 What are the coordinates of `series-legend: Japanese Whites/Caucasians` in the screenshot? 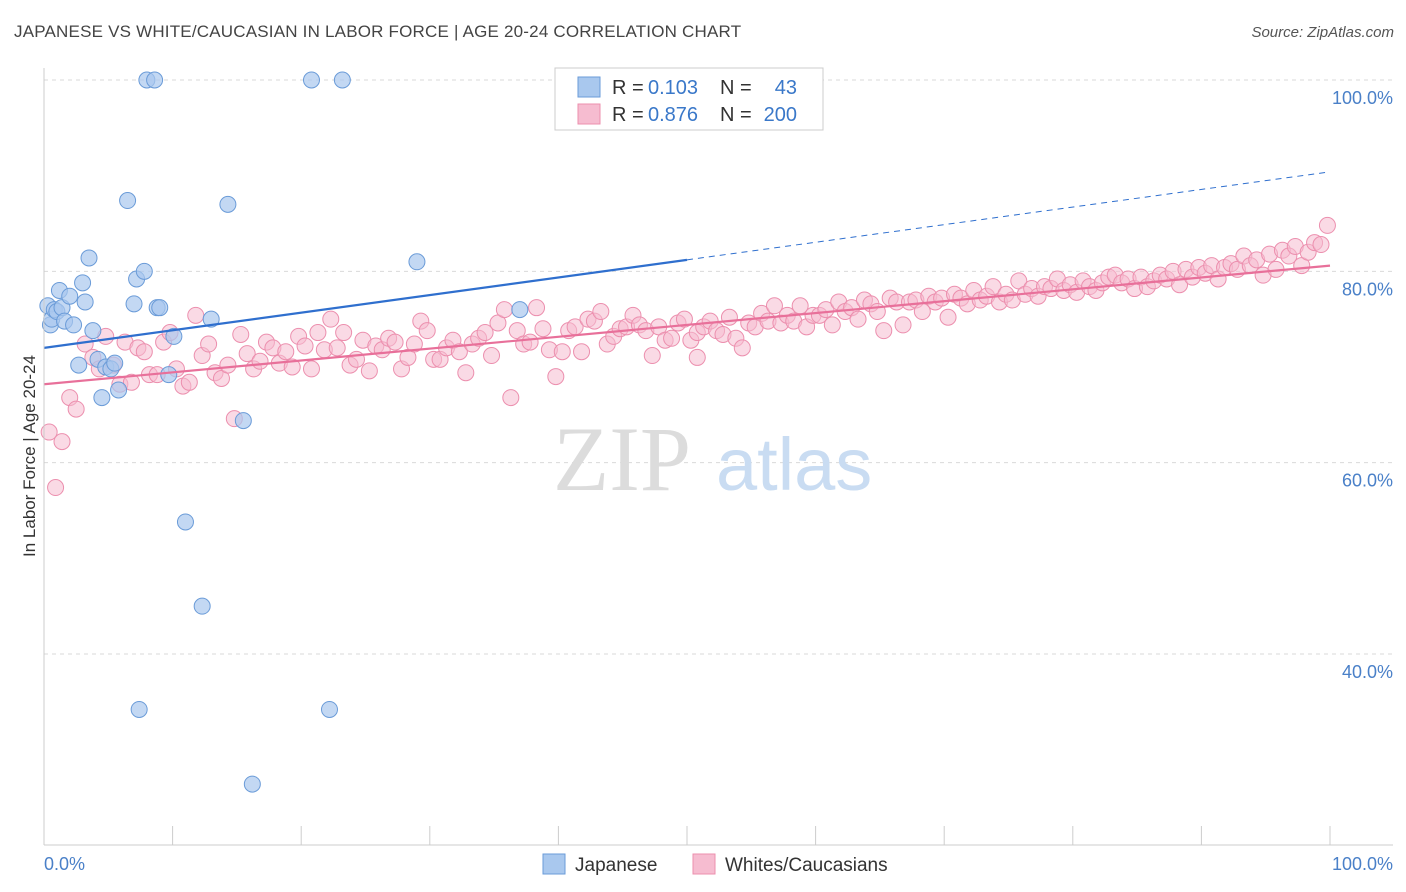 It's located at (715, 864).